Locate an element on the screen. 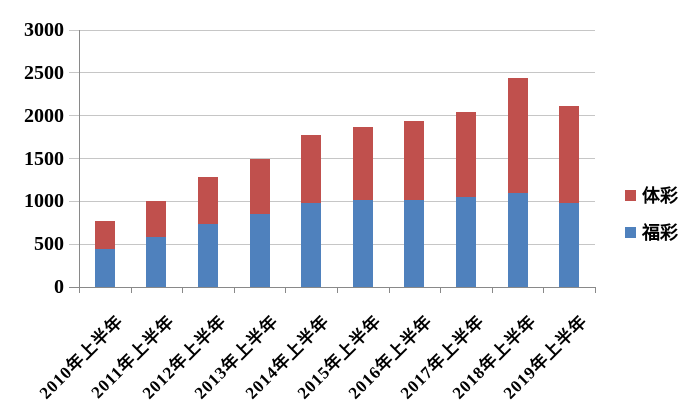 This screenshot has width=700, height=420. legend-item: 体彩 is located at coordinates (651, 195).